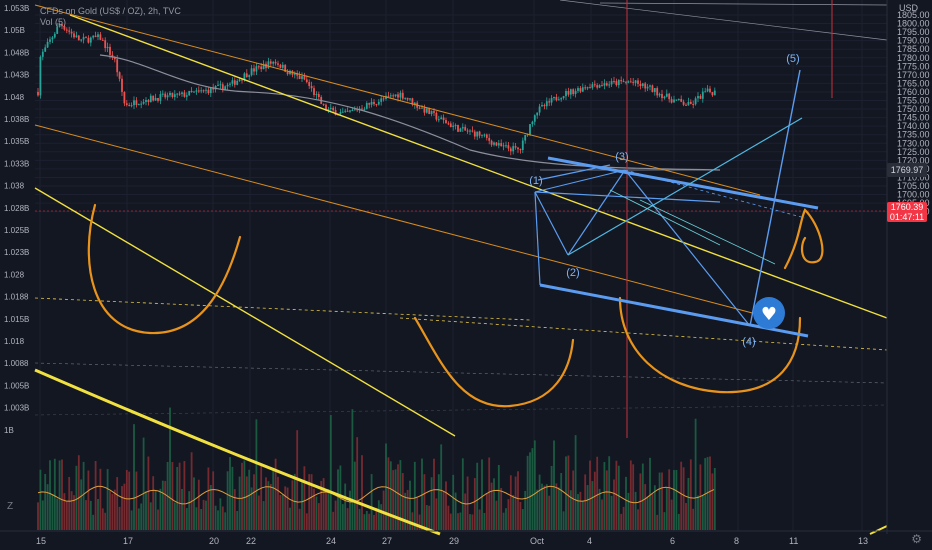 The image size is (932, 550). I want to click on gear-icon: ⚙, so click(916, 539).